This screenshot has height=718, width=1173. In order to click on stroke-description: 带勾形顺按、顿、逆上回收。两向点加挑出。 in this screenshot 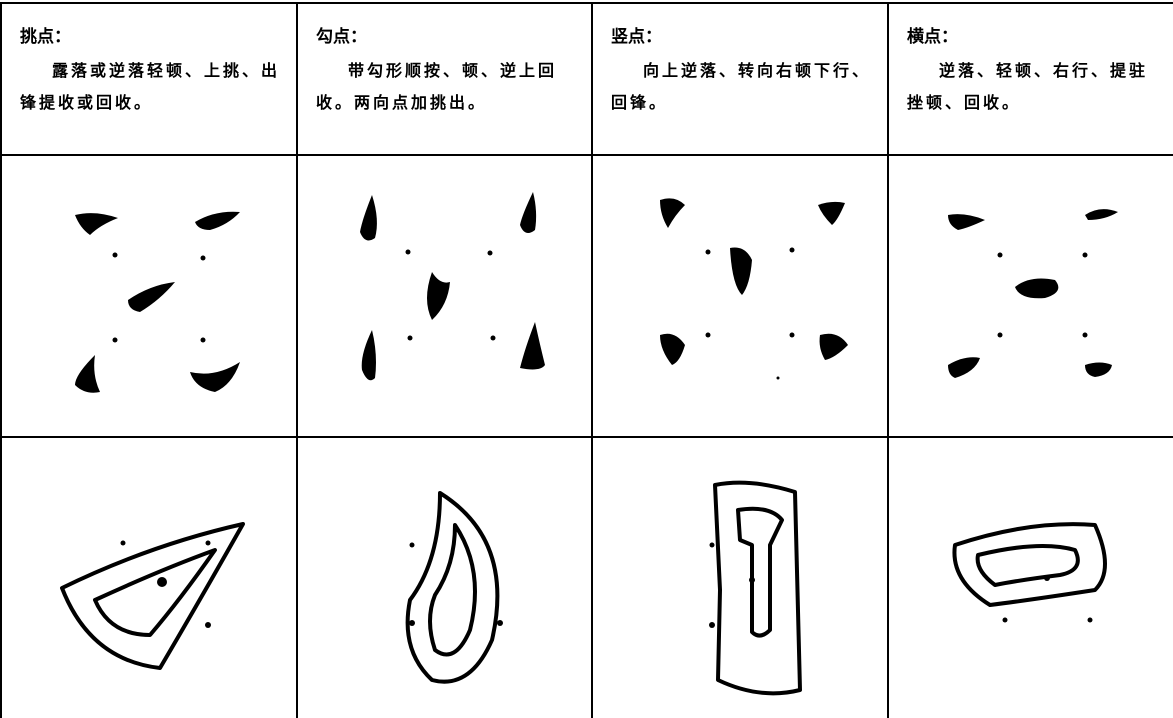, I will do `click(437, 86)`.